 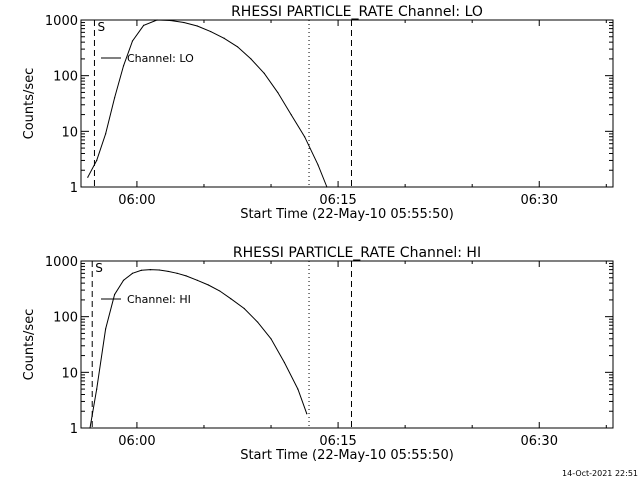 I want to click on chart-title: RHESSI PARTICLE_RATE Channel: HI, so click(x=357, y=253).